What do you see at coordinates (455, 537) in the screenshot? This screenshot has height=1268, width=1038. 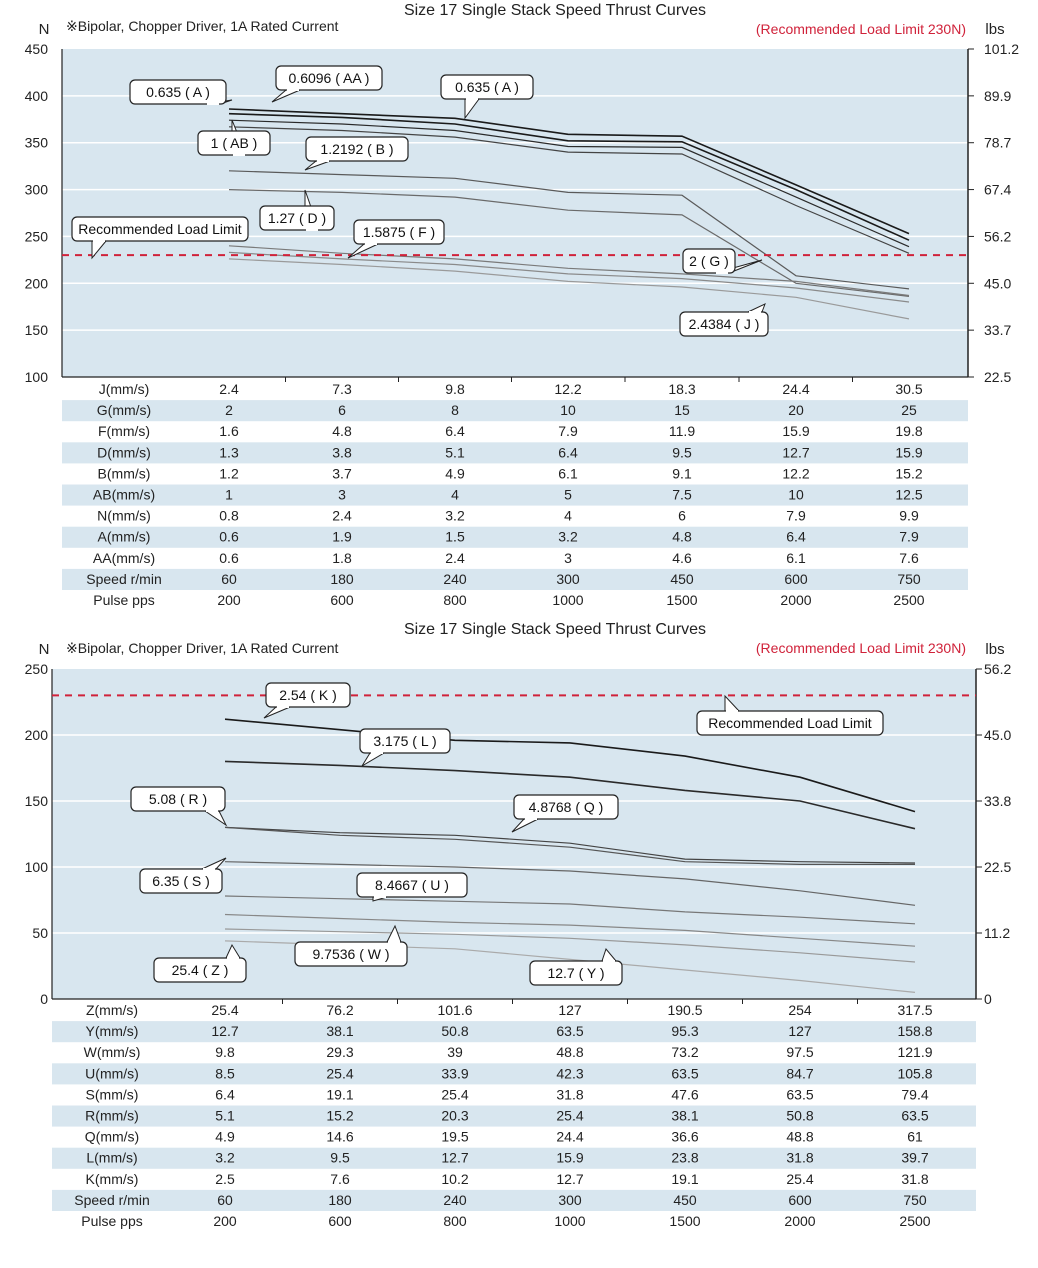 I see `table-cell: 1.5` at bounding box center [455, 537].